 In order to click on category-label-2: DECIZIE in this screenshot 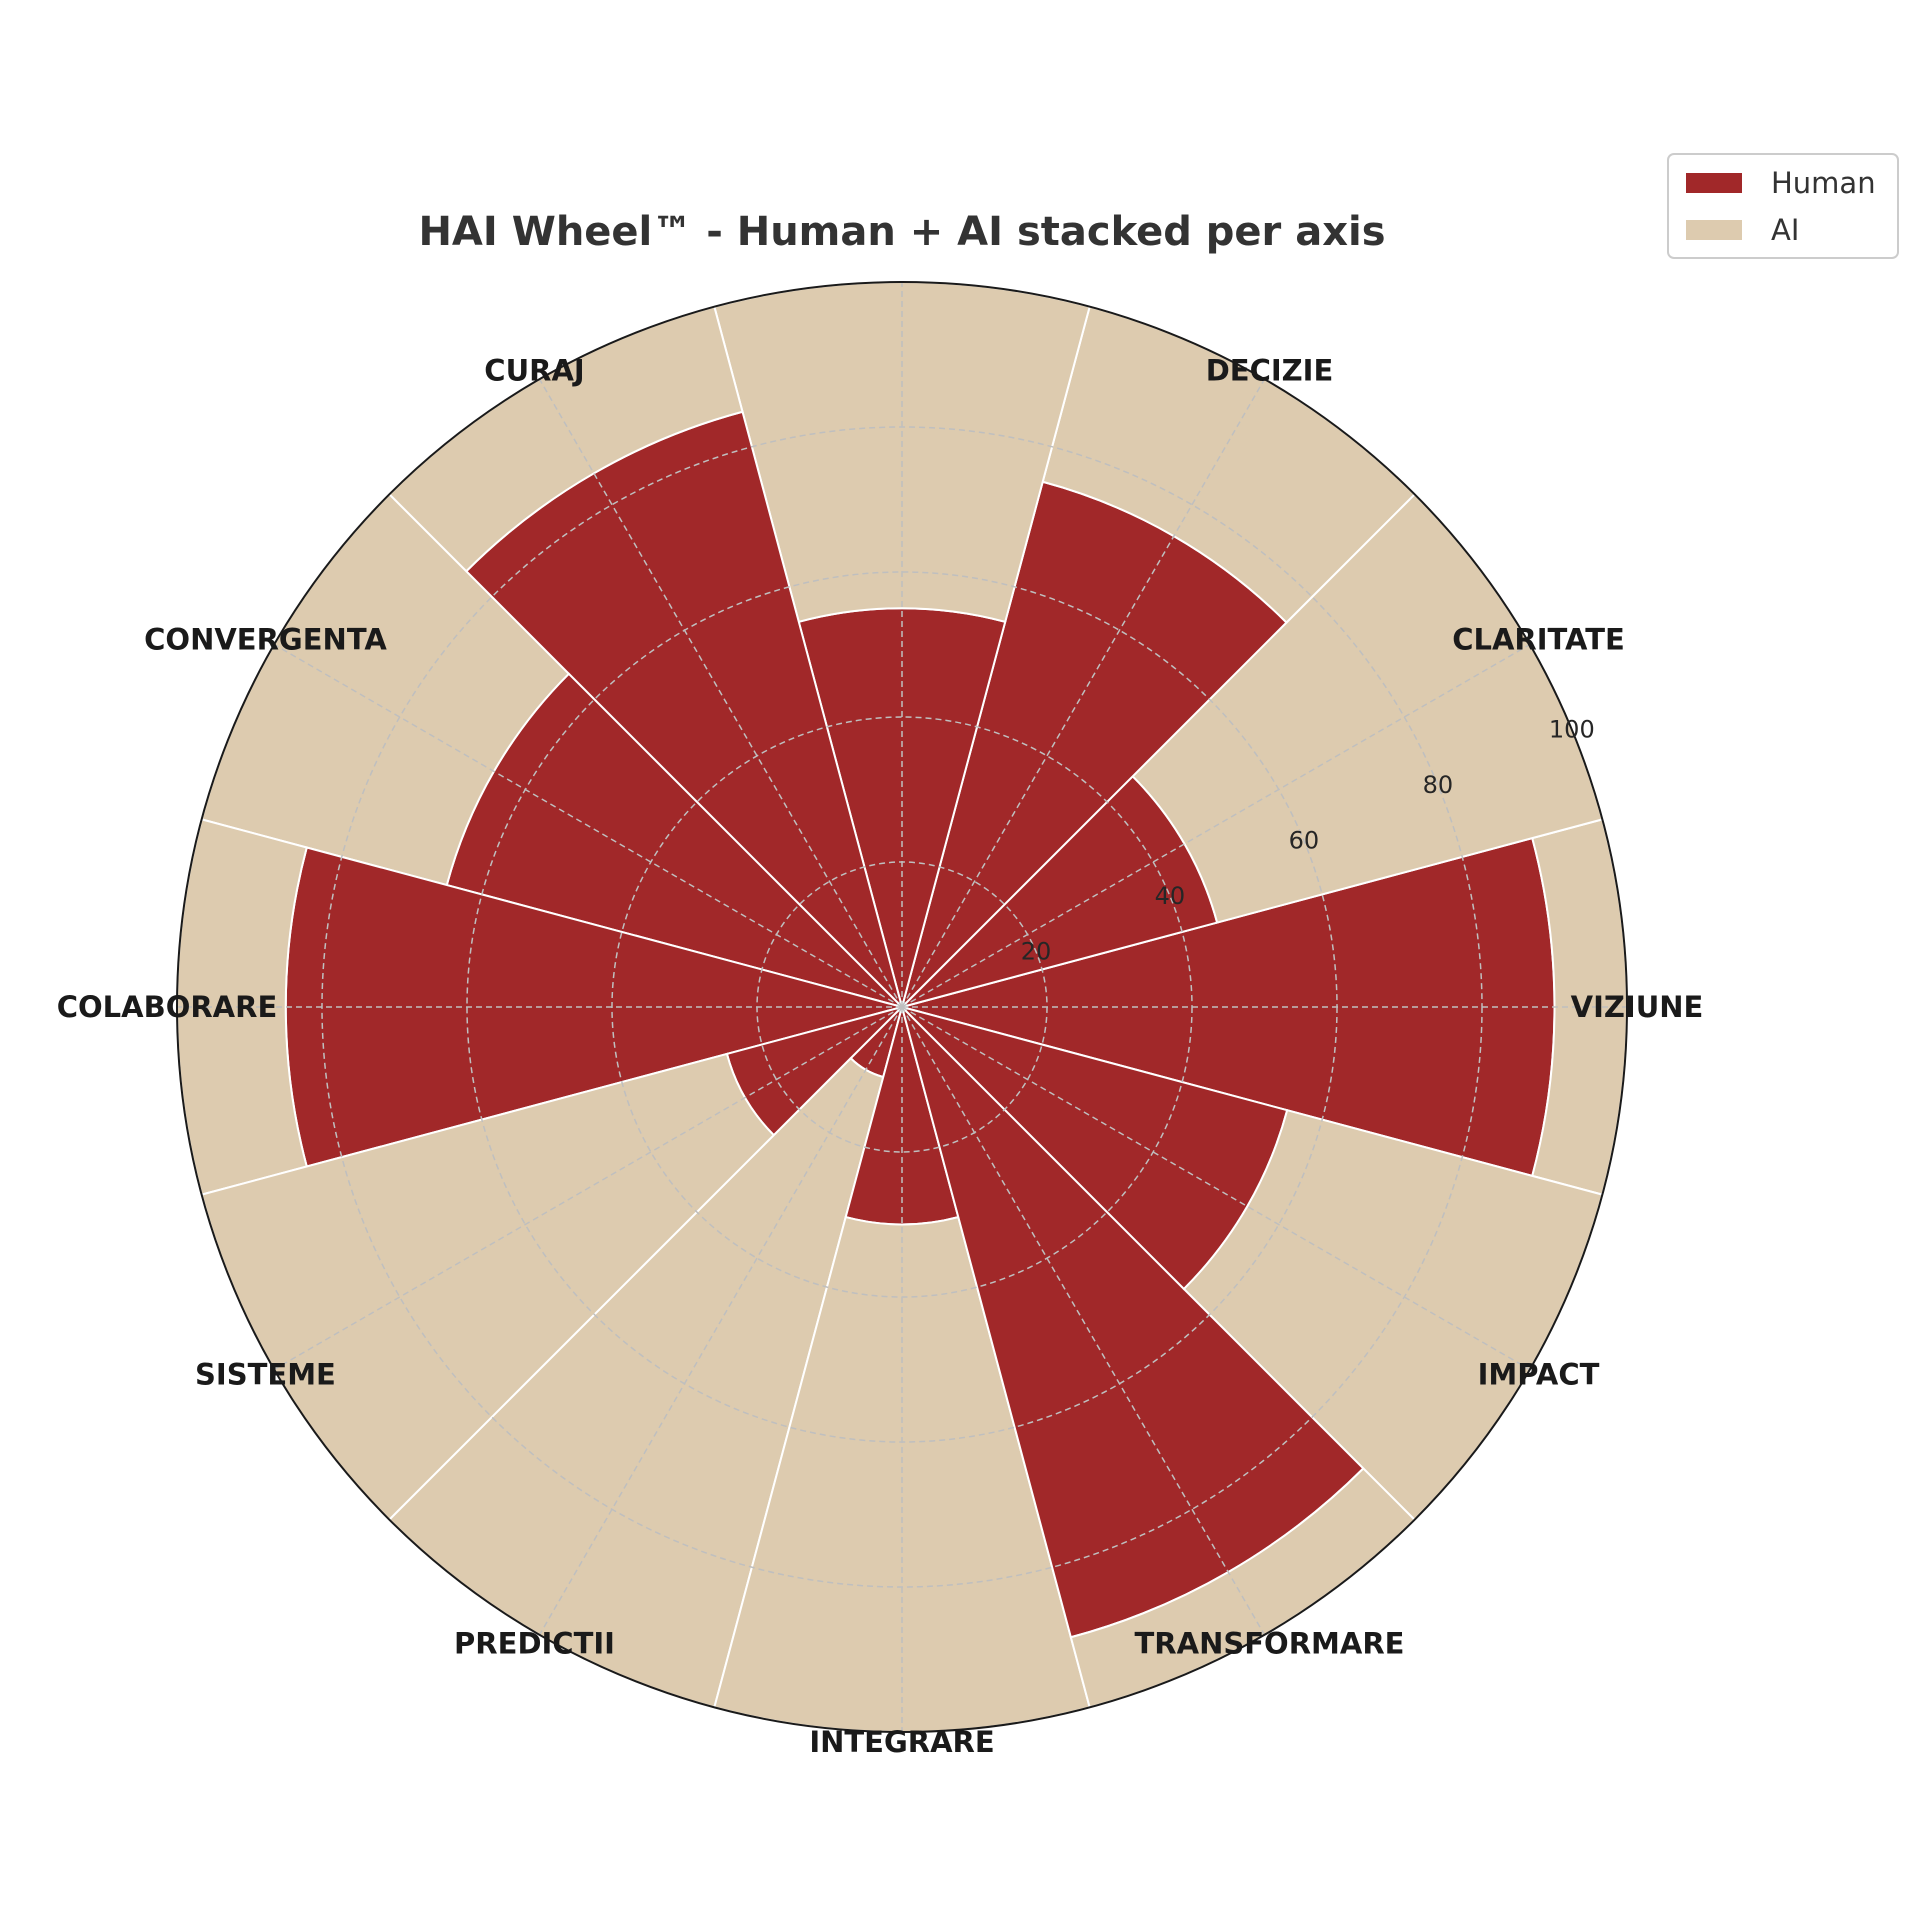, I will do `click(1270, 370)`.